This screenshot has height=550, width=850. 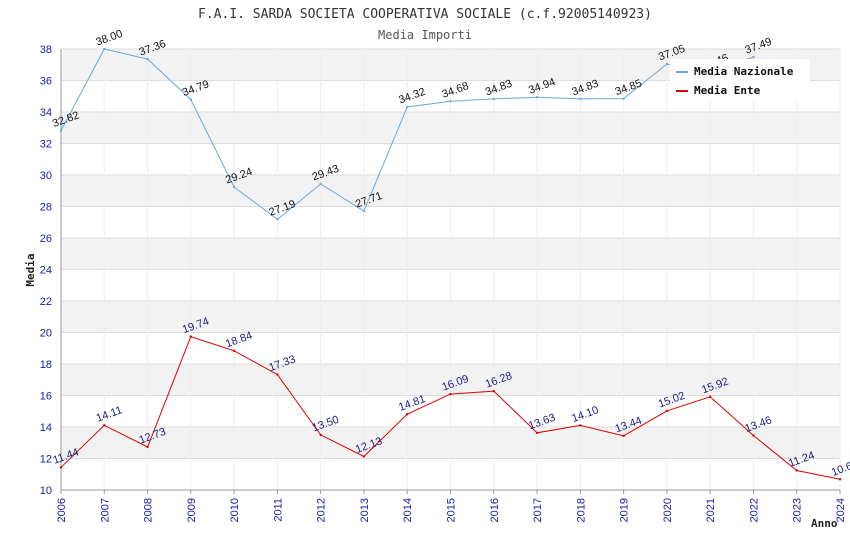 What do you see at coordinates (495, 510) in the screenshot?
I see `x-tick-label: 2016` at bounding box center [495, 510].